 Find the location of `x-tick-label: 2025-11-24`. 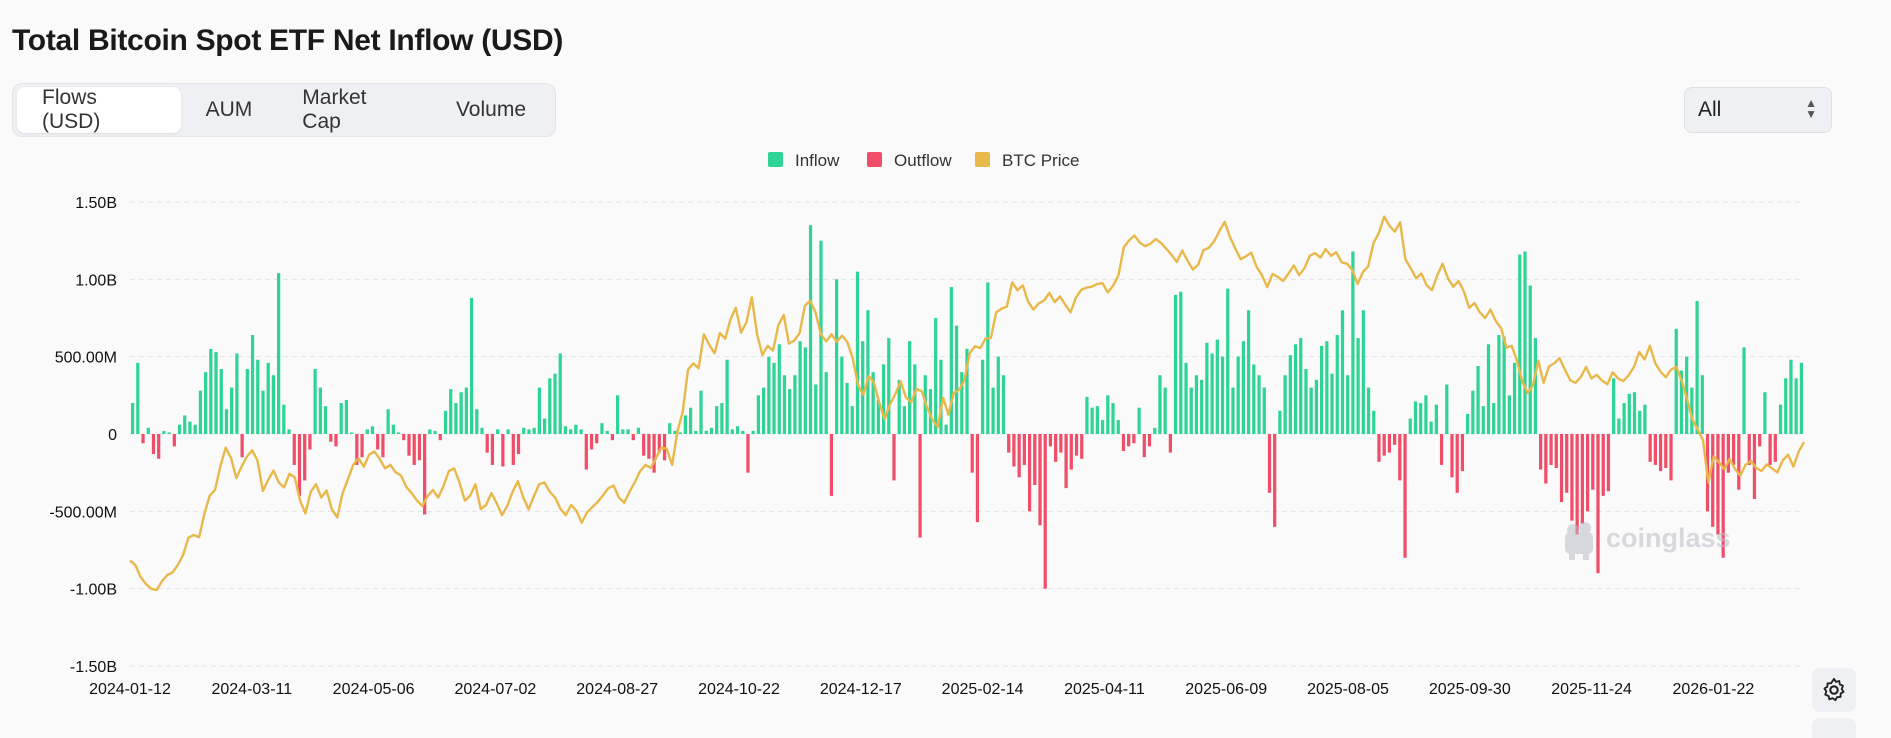

x-tick-label: 2025-11-24 is located at coordinates (1591, 689).